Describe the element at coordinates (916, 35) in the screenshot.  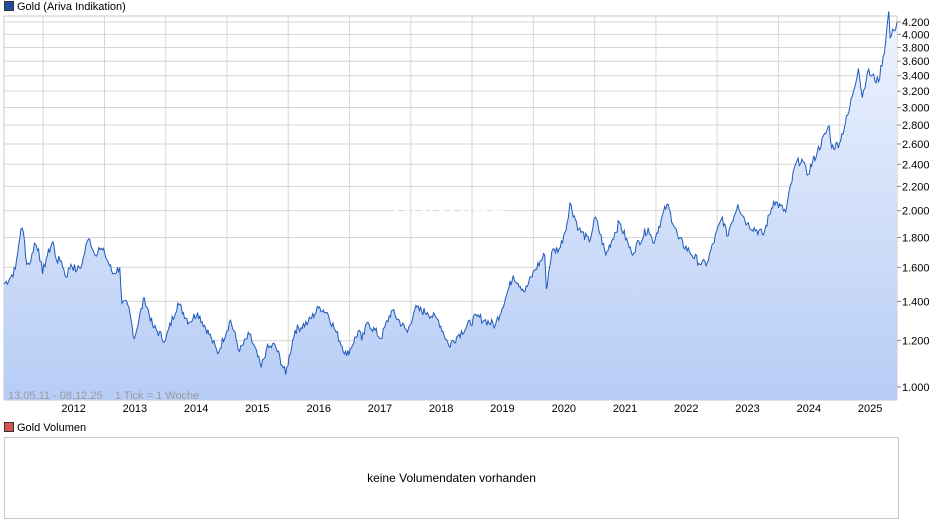
I see `y-tick-label: 4.000` at that location.